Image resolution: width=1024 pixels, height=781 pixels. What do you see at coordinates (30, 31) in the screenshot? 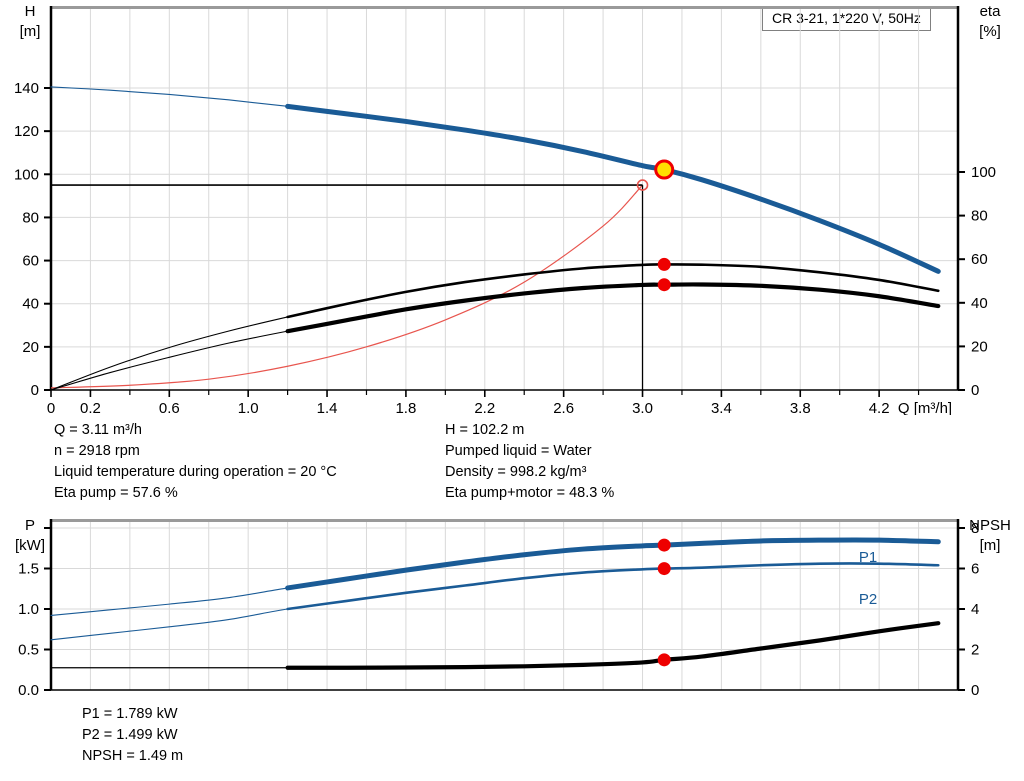
I see `axis-unit-h: [m]` at bounding box center [30, 31].